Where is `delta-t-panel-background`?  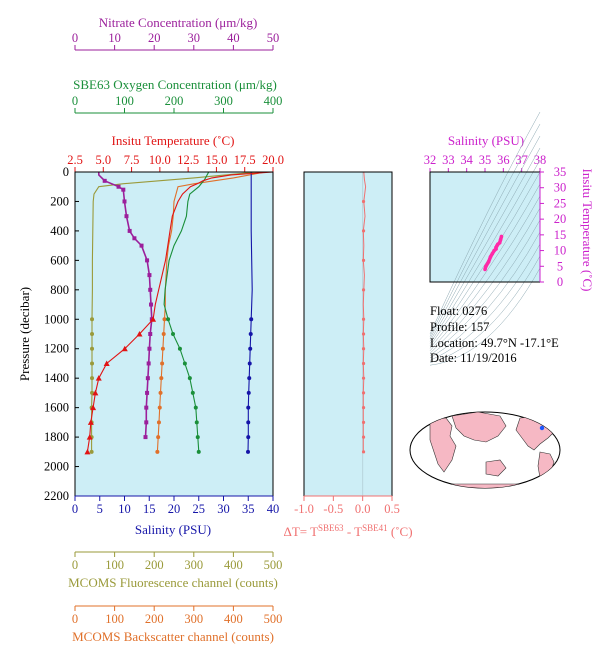 delta-t-panel-background is located at coordinates (348, 334).